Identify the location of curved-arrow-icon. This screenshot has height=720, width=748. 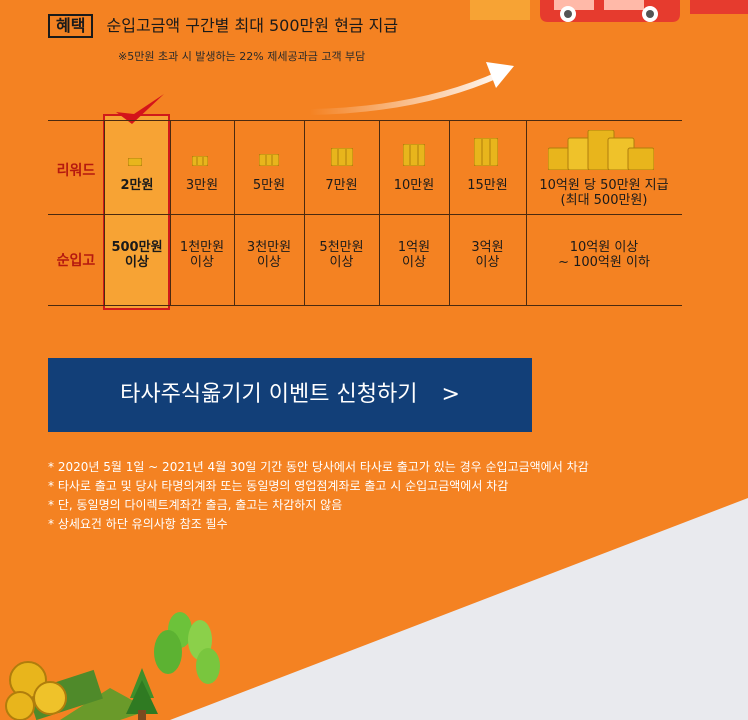
(411, 88).